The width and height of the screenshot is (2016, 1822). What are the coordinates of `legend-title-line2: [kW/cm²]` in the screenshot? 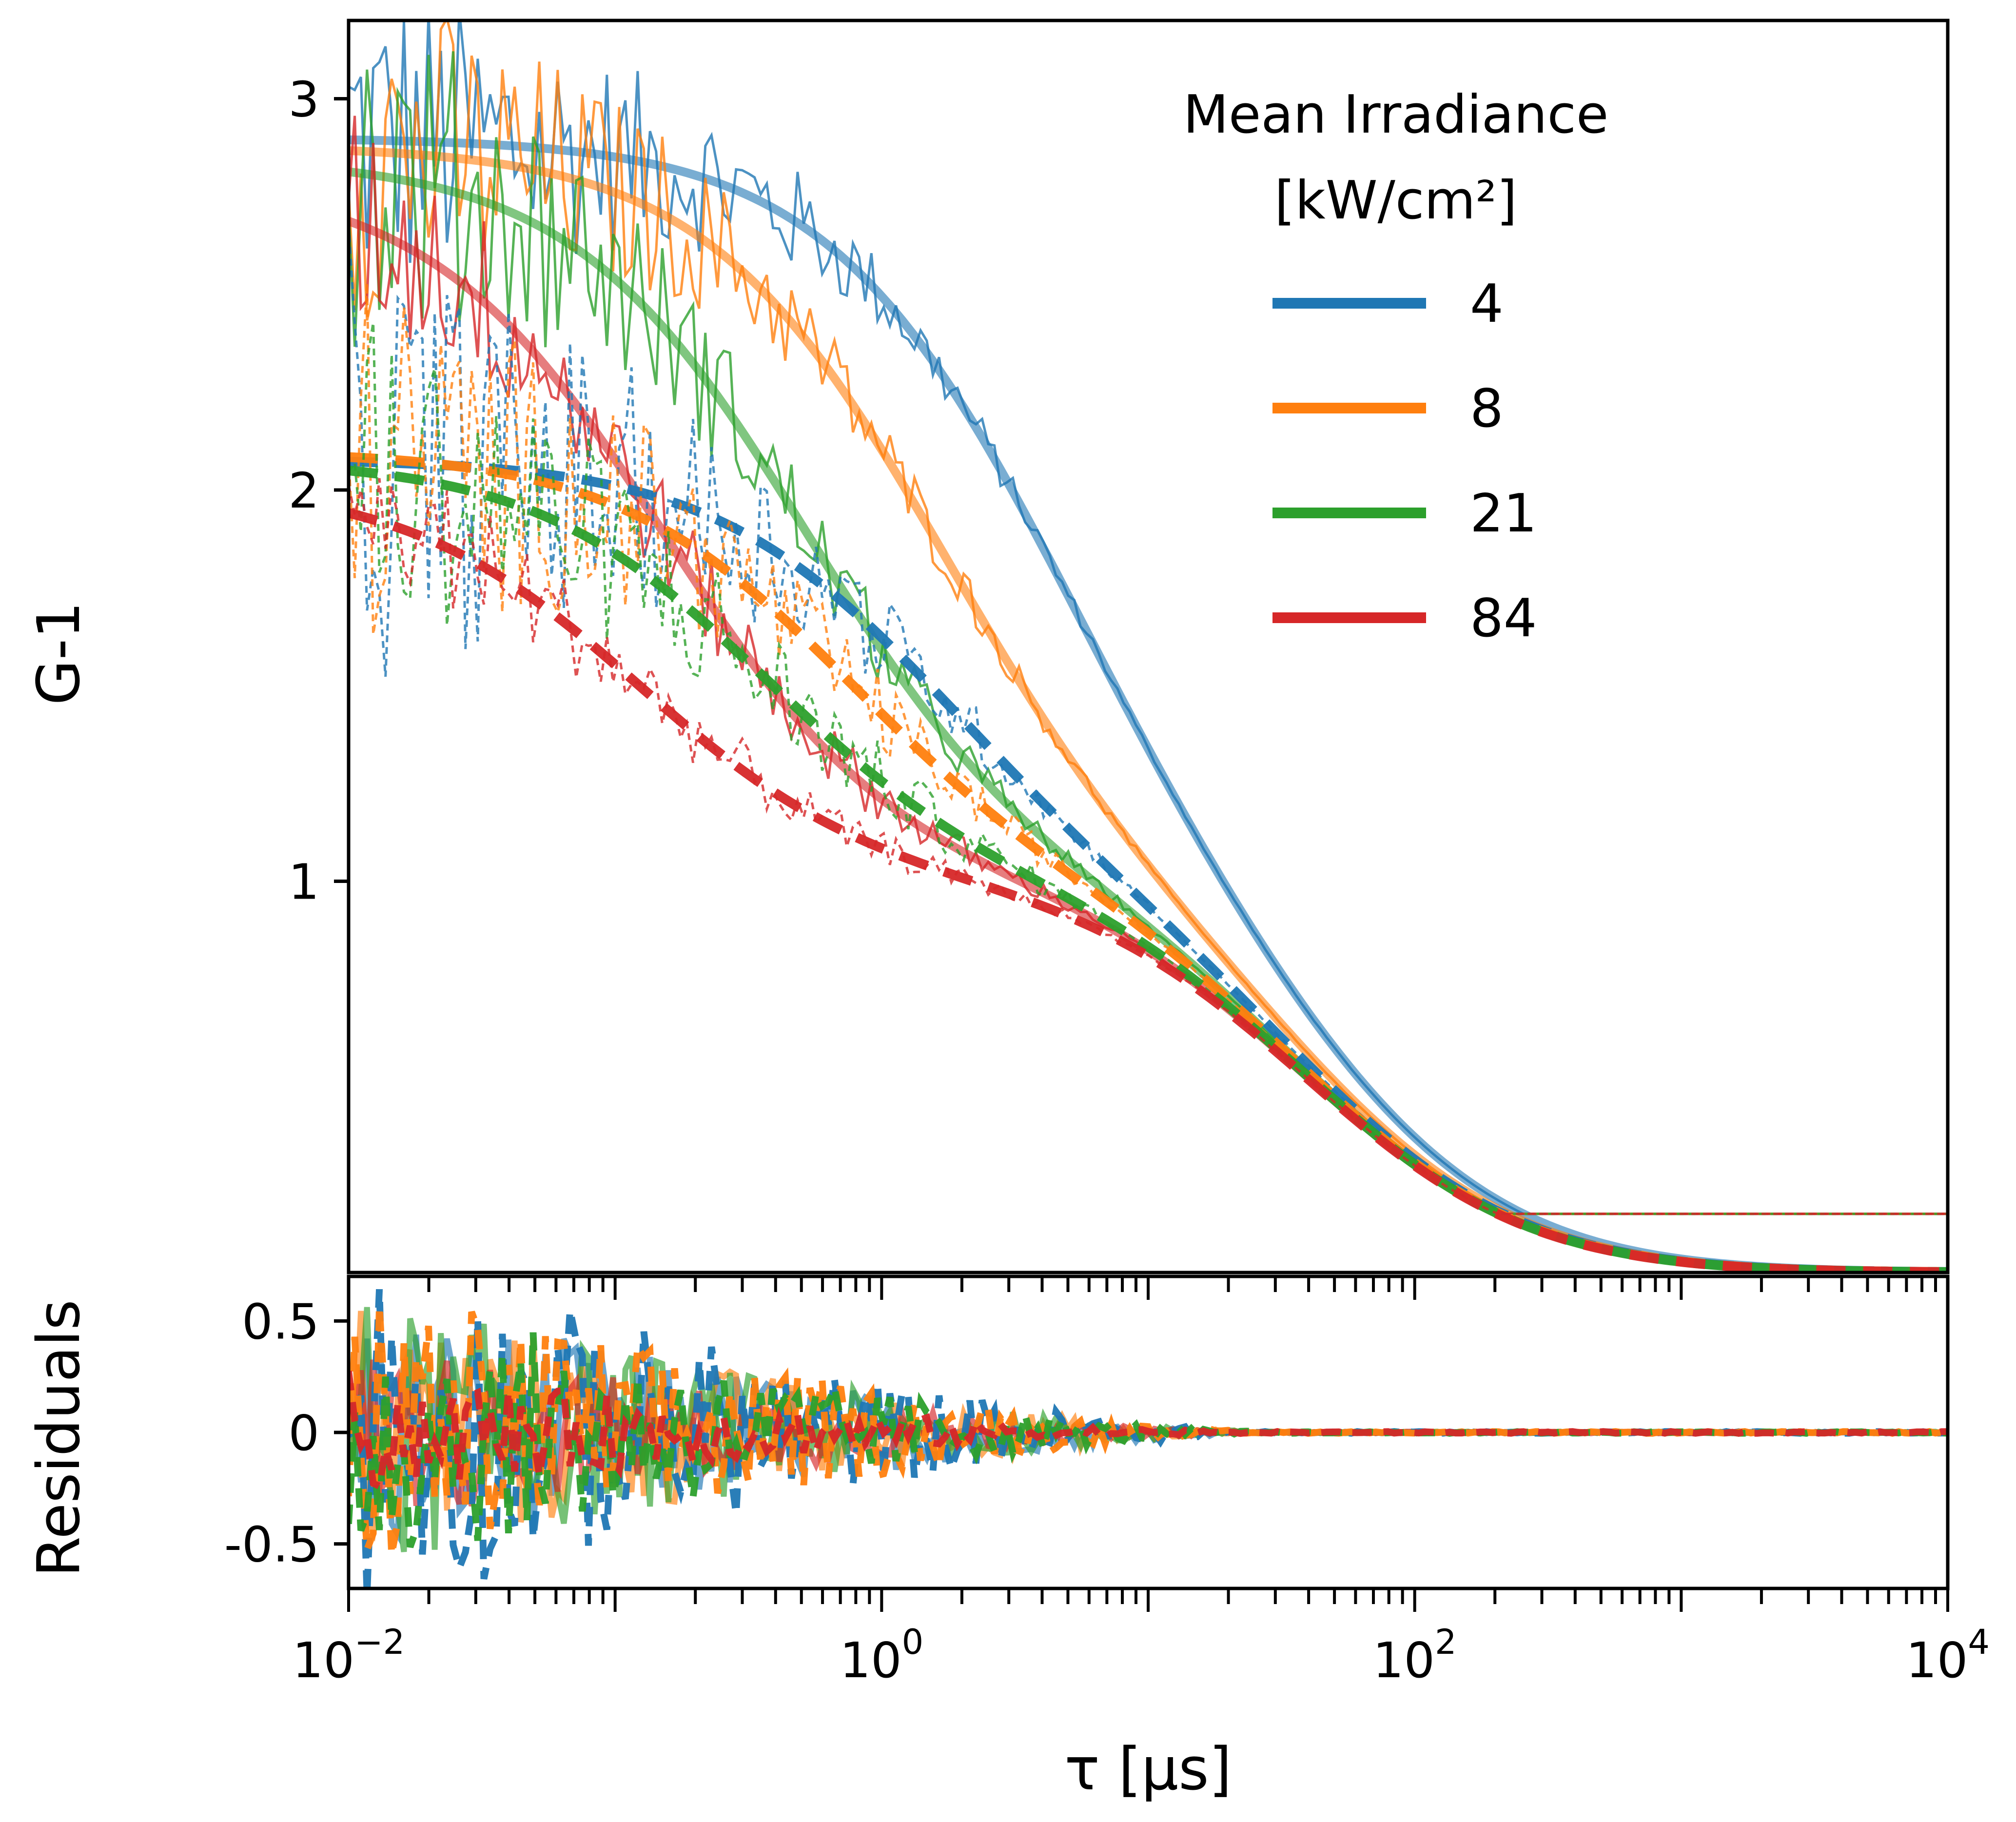 It's located at (1395, 200).